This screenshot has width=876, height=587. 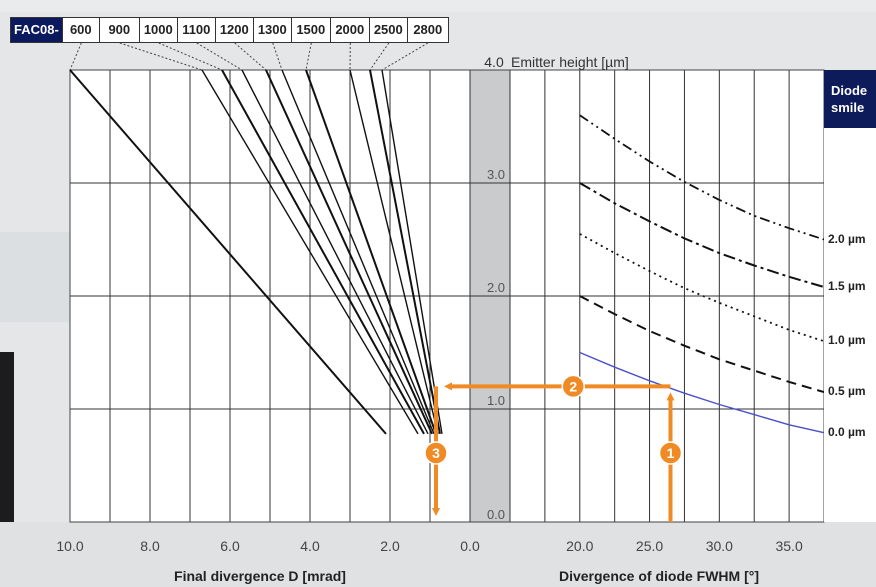 What do you see at coordinates (847, 340) in the screenshot?
I see `diode-smile-label: 1.0 µm` at bounding box center [847, 340].